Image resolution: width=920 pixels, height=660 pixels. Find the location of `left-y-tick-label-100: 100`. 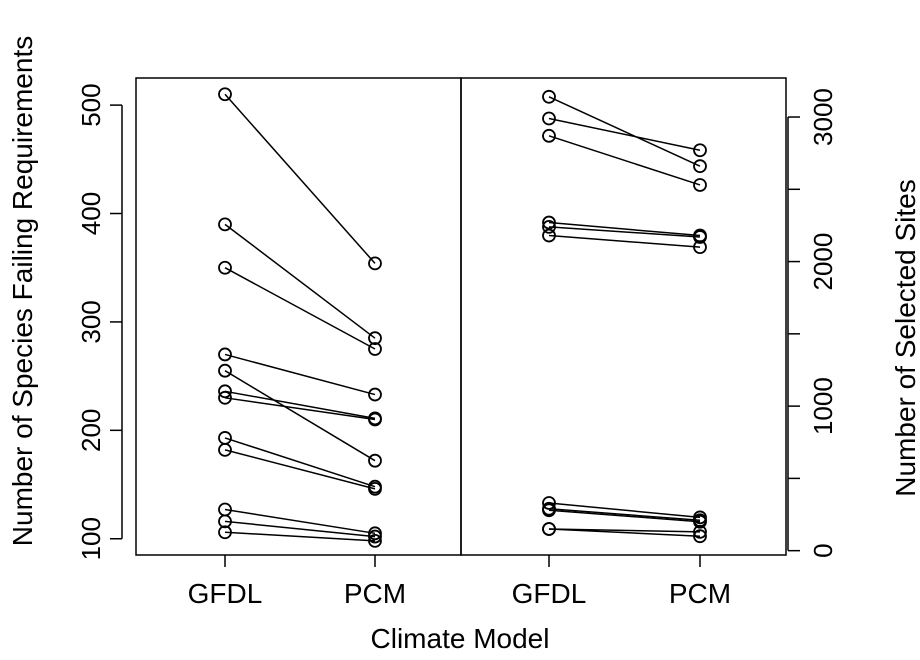

left-y-tick-label-100: 100 is located at coordinates (91, 538).